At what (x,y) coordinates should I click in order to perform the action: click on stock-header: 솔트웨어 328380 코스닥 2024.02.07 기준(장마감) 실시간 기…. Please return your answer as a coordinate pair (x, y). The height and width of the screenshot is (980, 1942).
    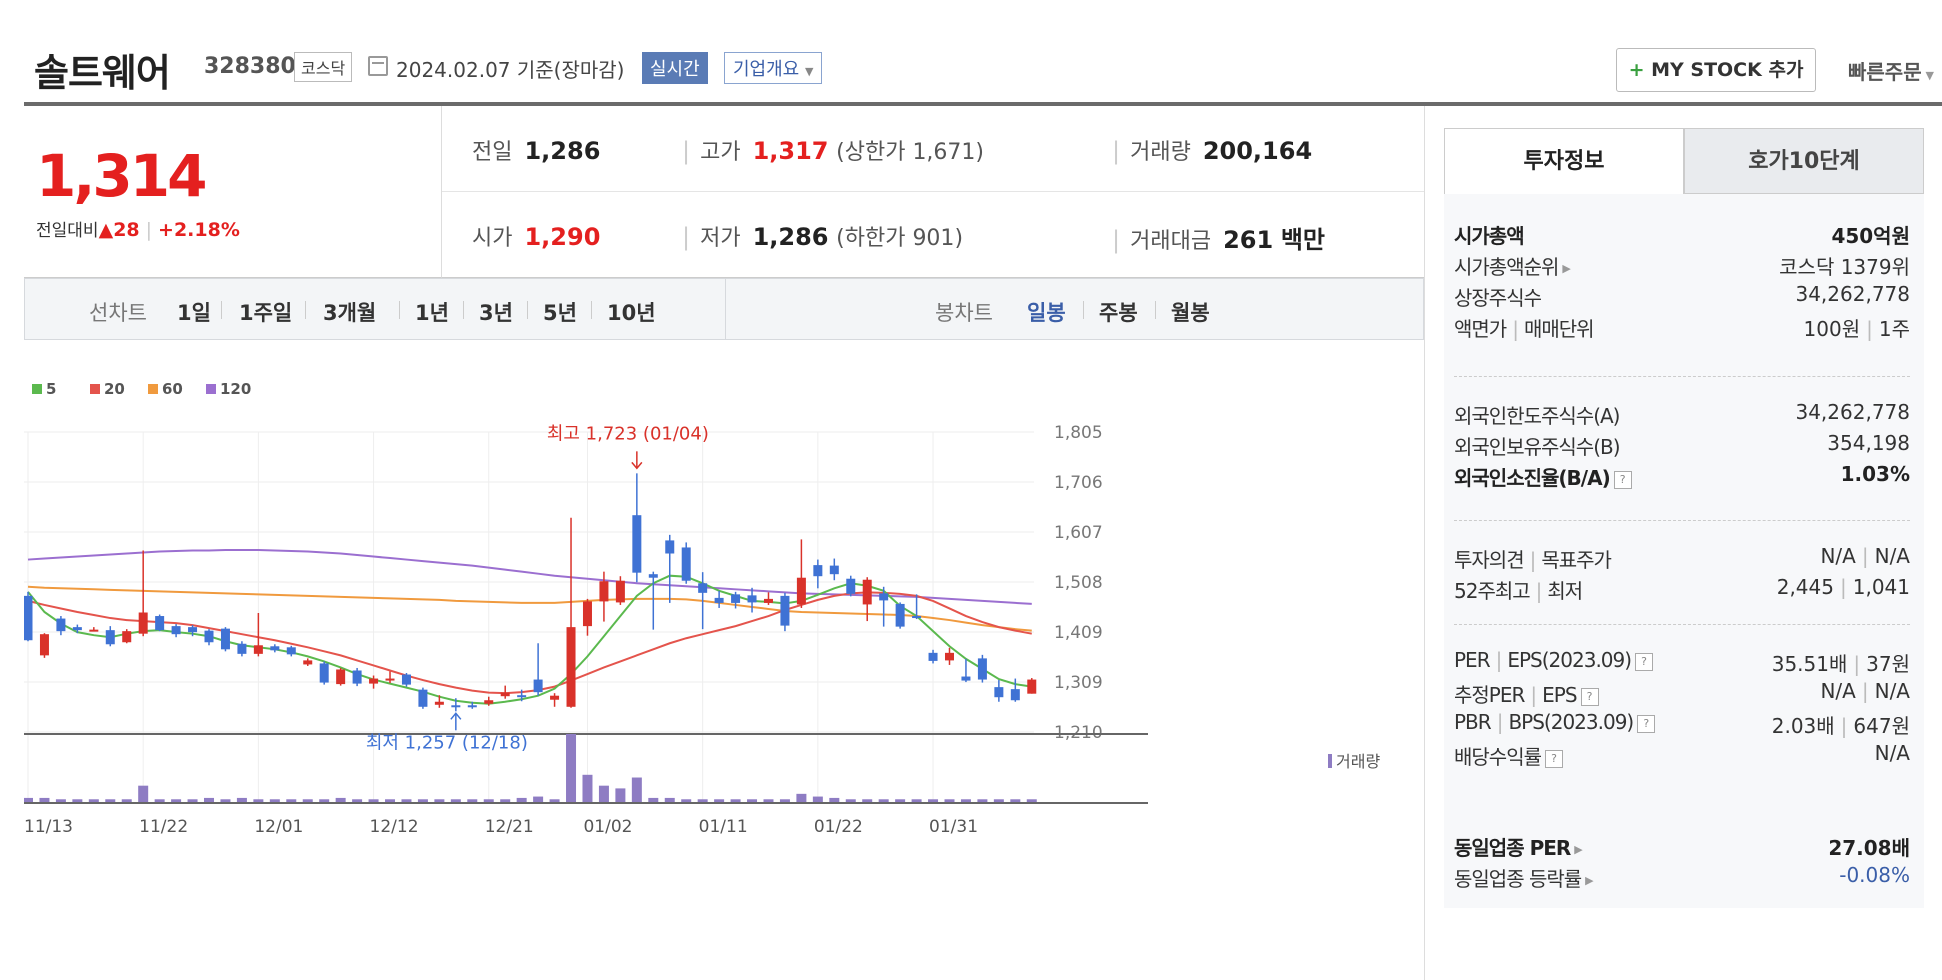
    Looking at the image, I should click on (983, 66).